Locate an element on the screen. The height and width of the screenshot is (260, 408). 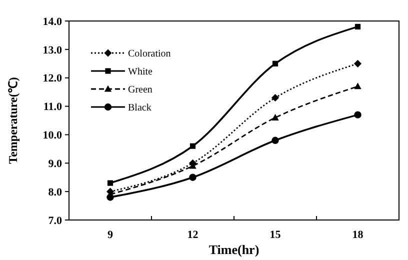
y-tick-label: 11.0 is located at coordinates (52, 107).